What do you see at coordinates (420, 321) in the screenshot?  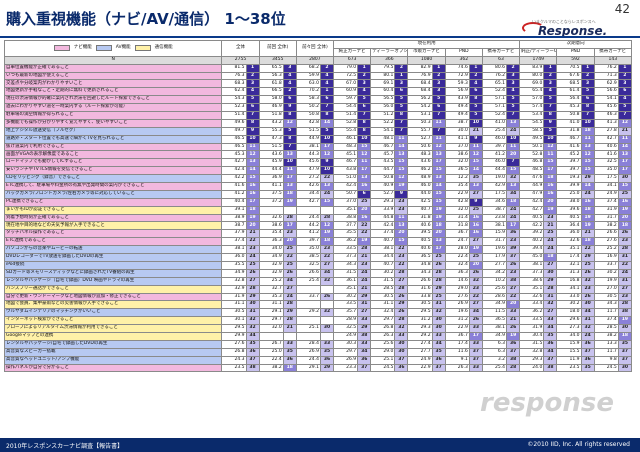 I see `percent-cell: 31.2` at bounding box center [420, 321].